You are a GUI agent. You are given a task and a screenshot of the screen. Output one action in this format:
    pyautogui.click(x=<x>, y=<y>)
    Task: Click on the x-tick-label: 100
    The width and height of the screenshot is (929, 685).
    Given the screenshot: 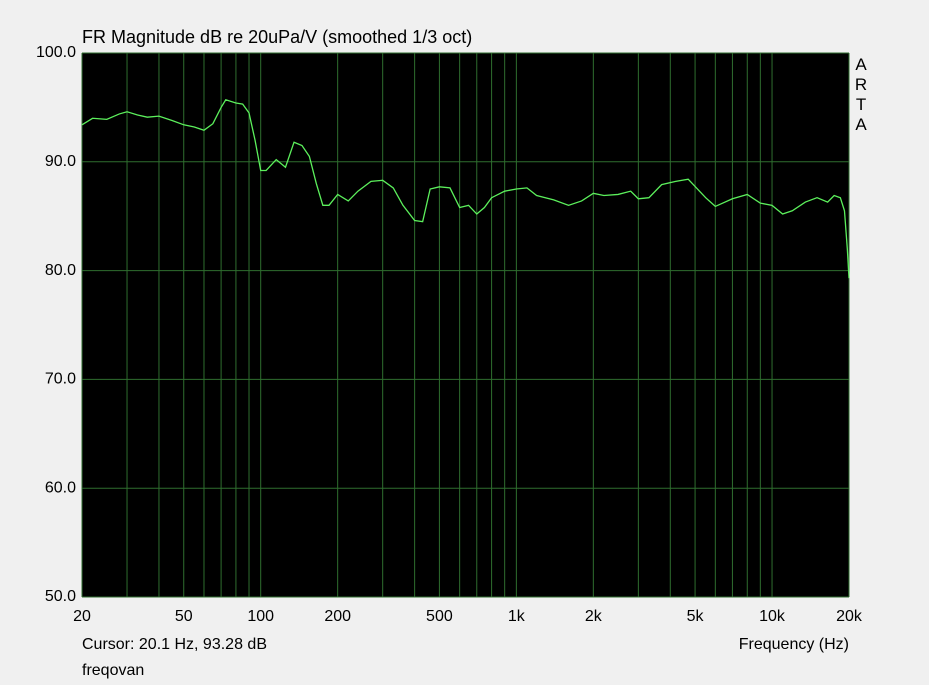 What is the action you would take?
    pyautogui.click(x=260, y=616)
    